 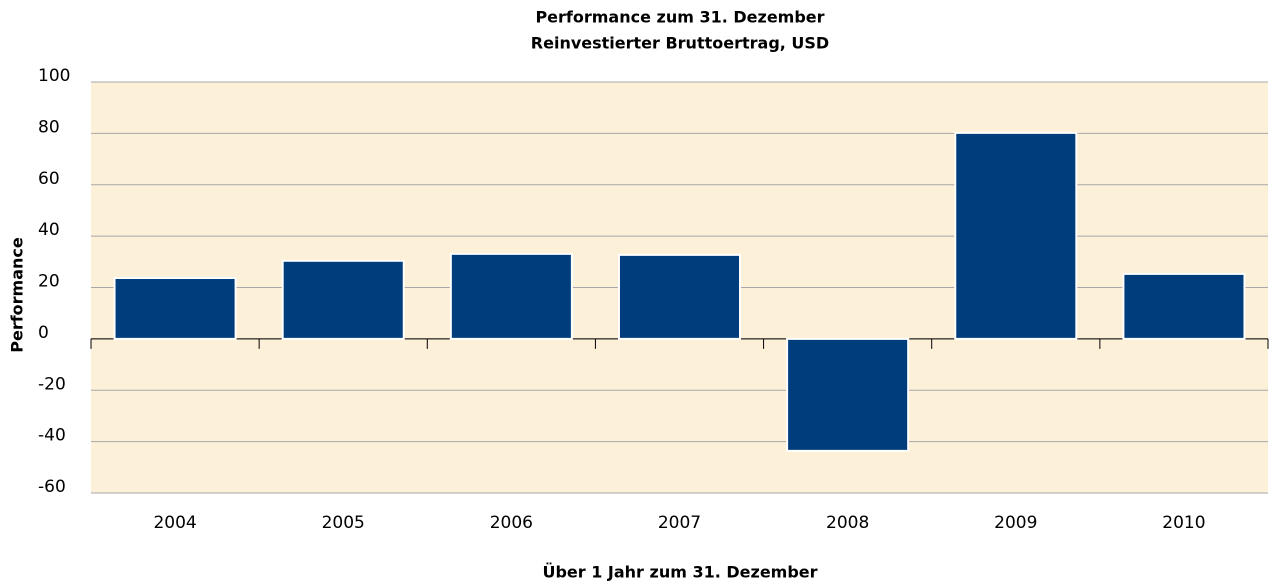 What do you see at coordinates (343, 523) in the screenshot?
I see `x-tick-label: 2005` at bounding box center [343, 523].